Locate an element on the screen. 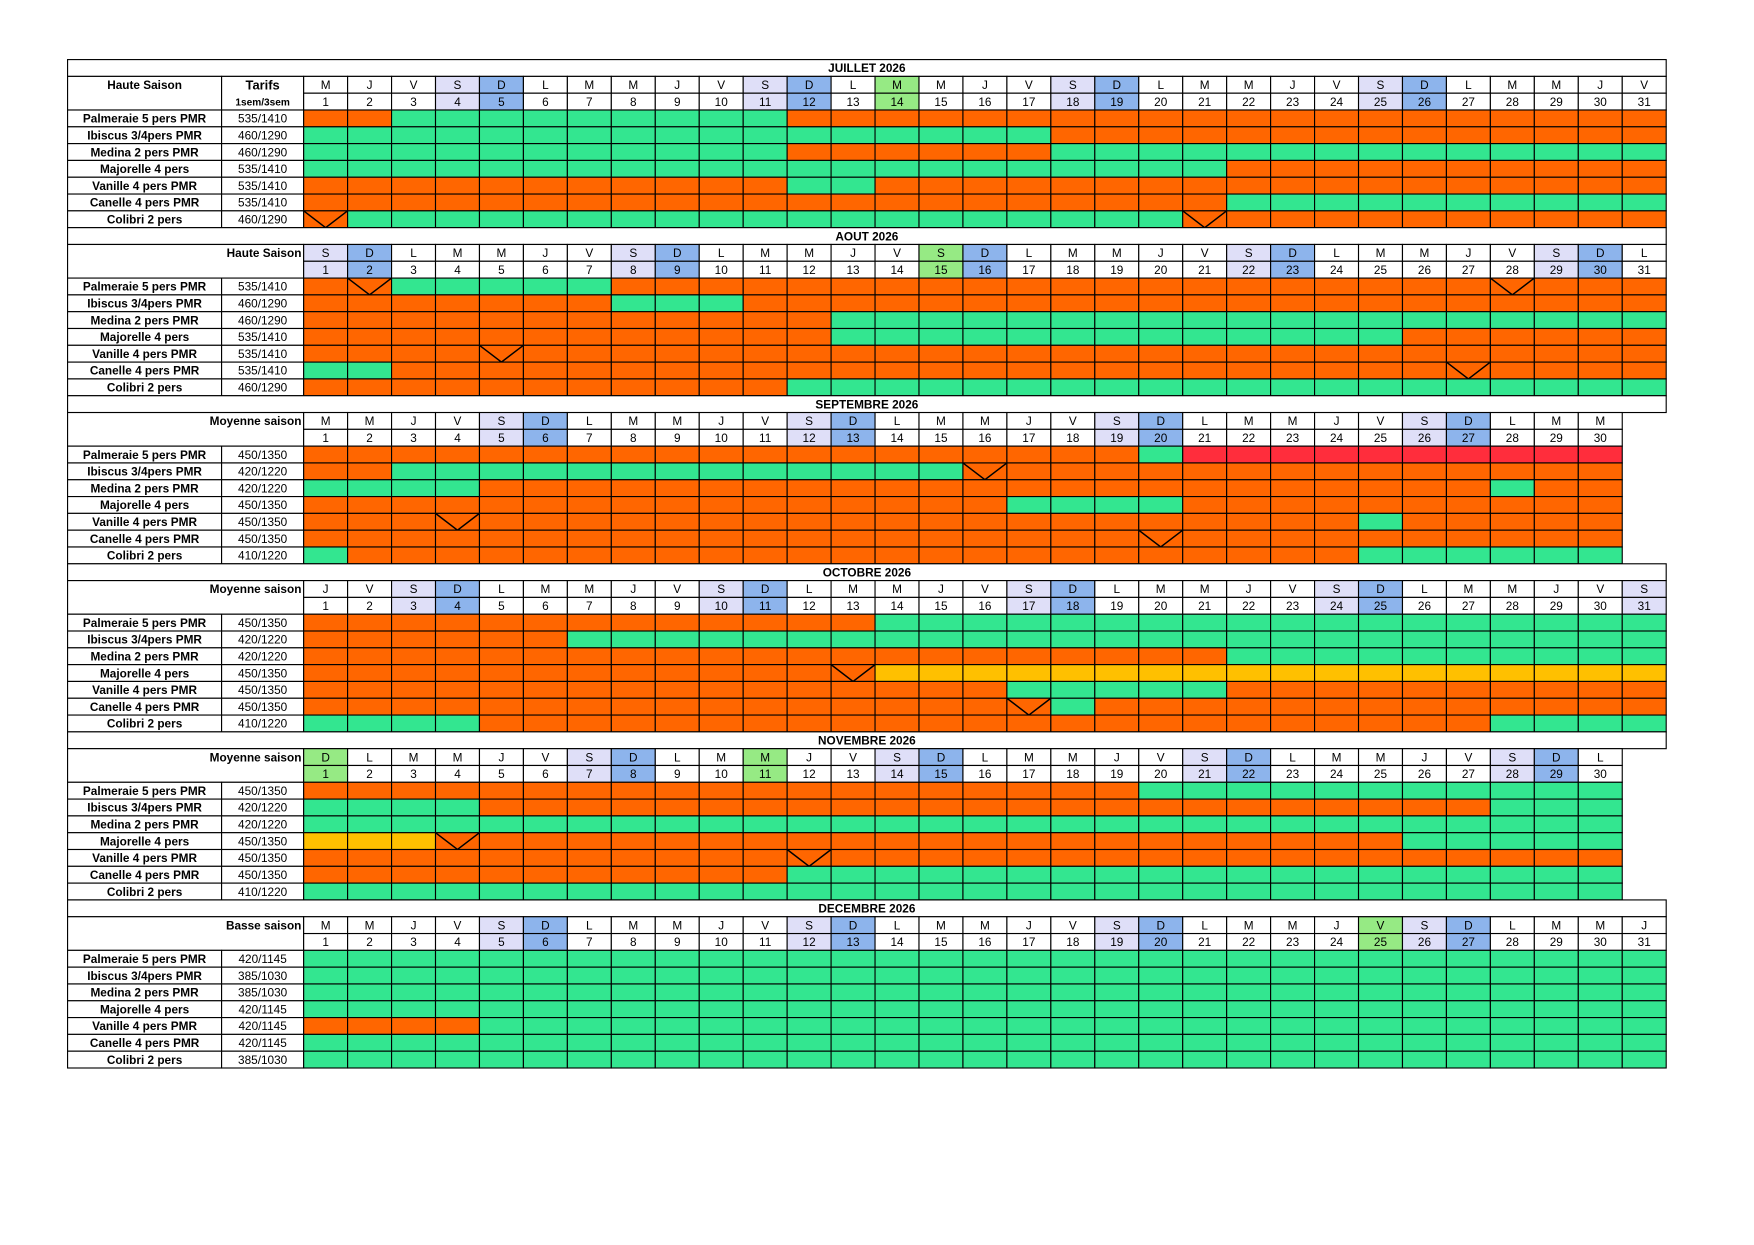 The width and height of the screenshot is (1754, 1245). day-number: 30 is located at coordinates (1601, 438).